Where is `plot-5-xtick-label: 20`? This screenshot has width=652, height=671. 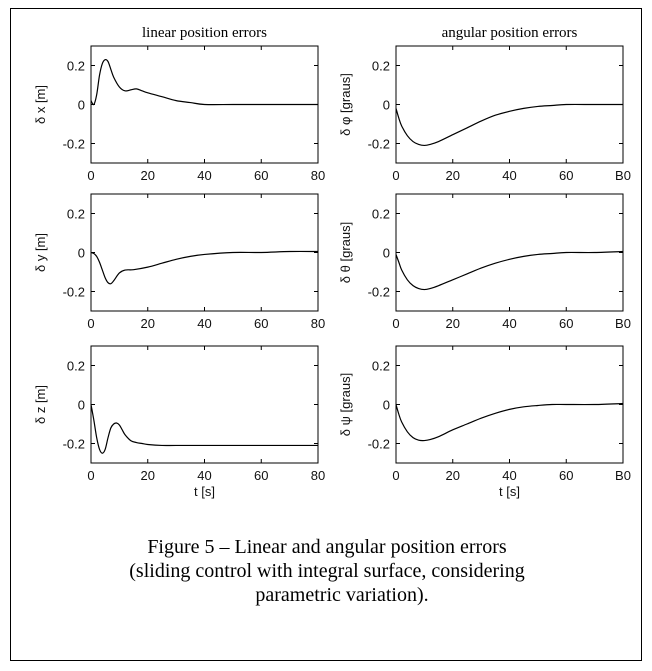
plot-5-xtick-label: 20 is located at coordinates (148, 475).